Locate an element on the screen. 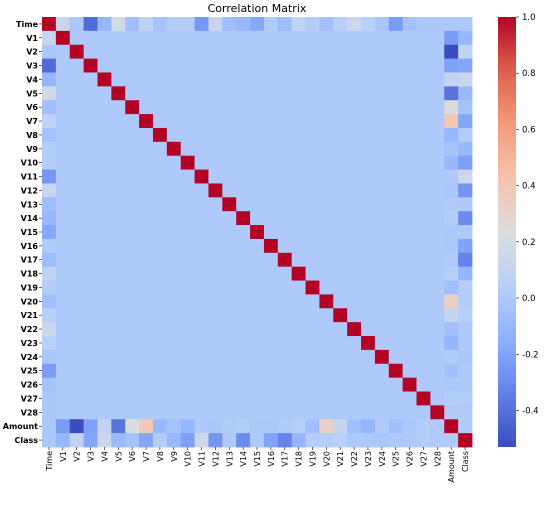  heatmap-cell-V16-V22 is located at coordinates (354, 246).